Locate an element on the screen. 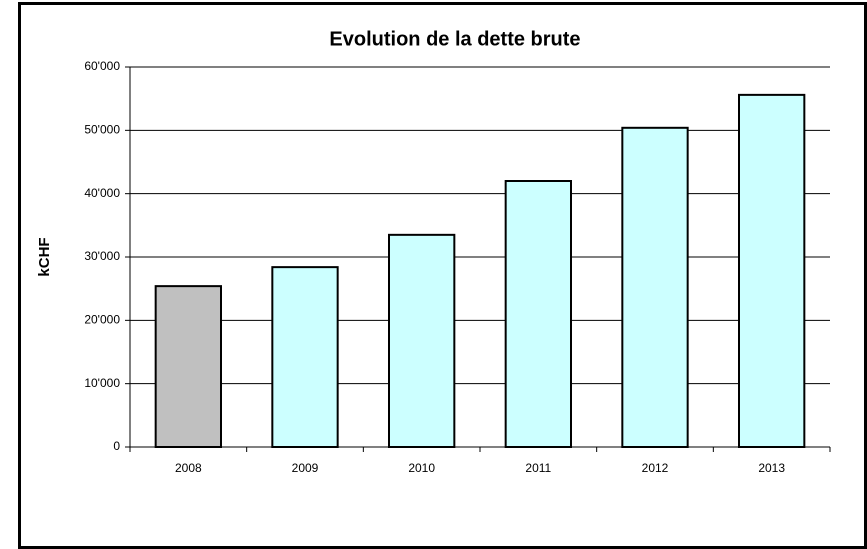 The image size is (867, 549). x-tick-label: 2010 is located at coordinates (421, 468).